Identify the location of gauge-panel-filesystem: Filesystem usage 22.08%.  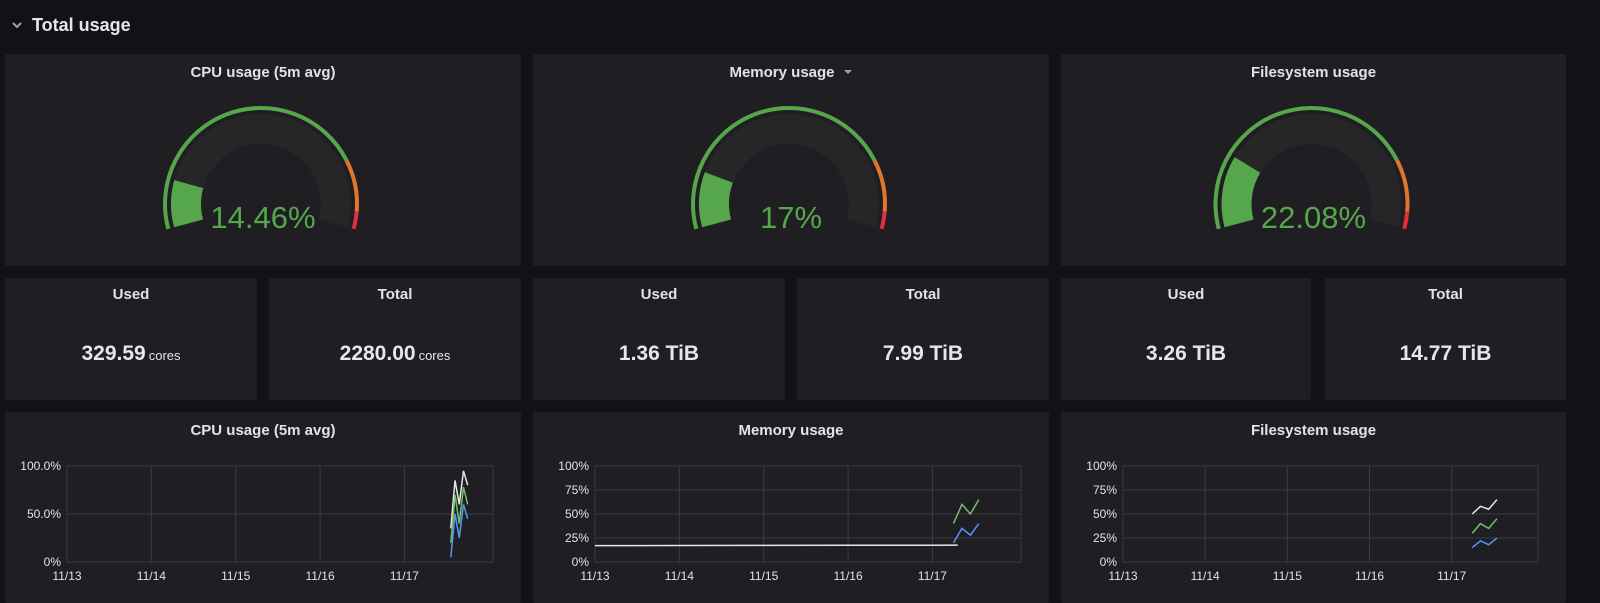
(1313, 160).